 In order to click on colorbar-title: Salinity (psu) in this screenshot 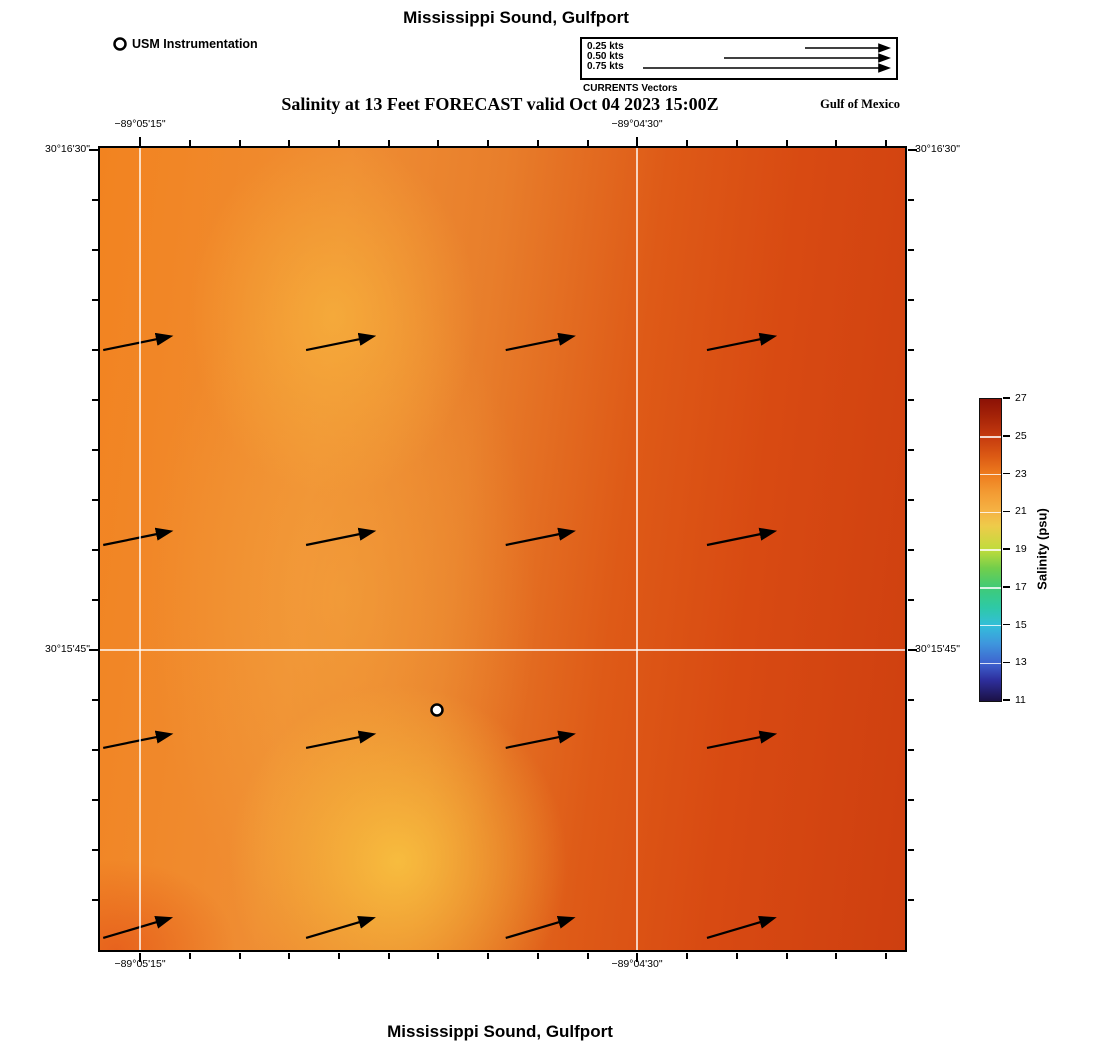, I will do `click(1042, 549)`.